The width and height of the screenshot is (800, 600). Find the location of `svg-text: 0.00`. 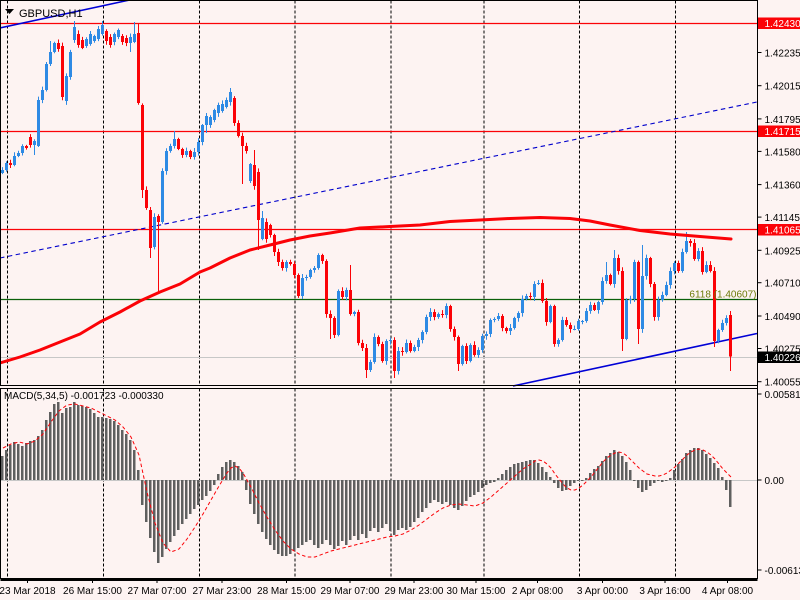

svg-text: 0.00 is located at coordinates (775, 481).